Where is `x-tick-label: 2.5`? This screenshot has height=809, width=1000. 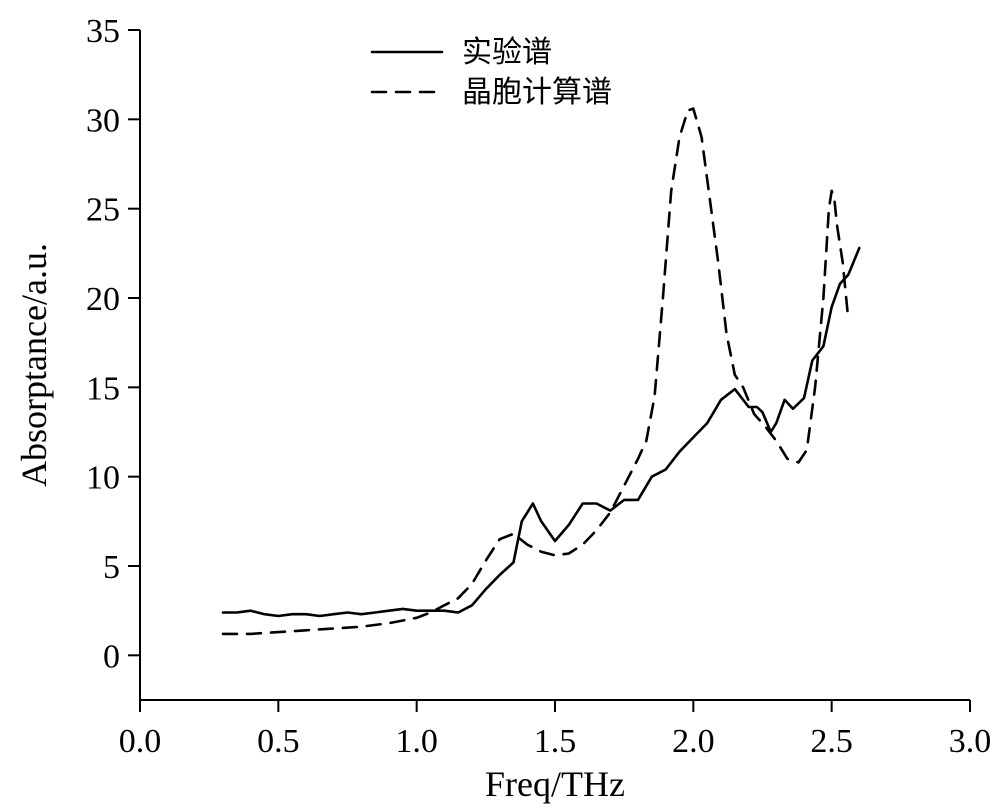
x-tick-label: 2.5 is located at coordinates (831, 741).